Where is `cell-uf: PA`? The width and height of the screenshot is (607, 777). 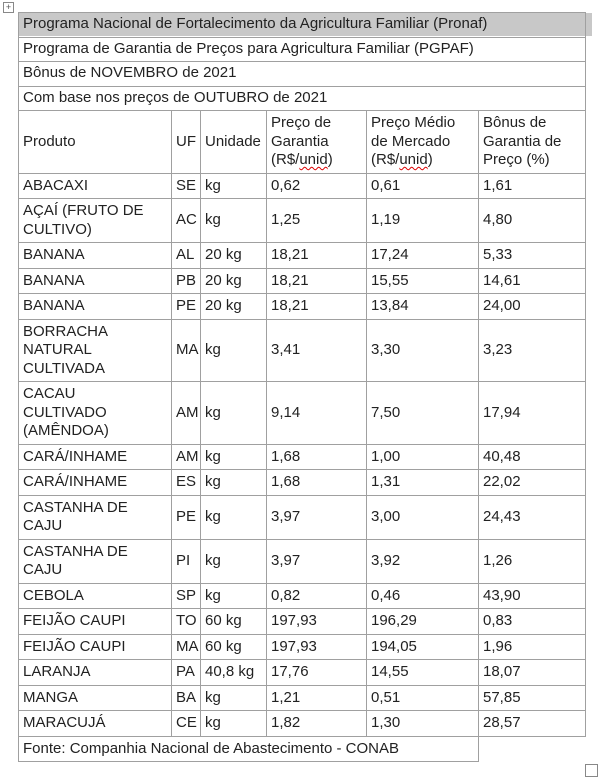 cell-uf: PA is located at coordinates (186, 672).